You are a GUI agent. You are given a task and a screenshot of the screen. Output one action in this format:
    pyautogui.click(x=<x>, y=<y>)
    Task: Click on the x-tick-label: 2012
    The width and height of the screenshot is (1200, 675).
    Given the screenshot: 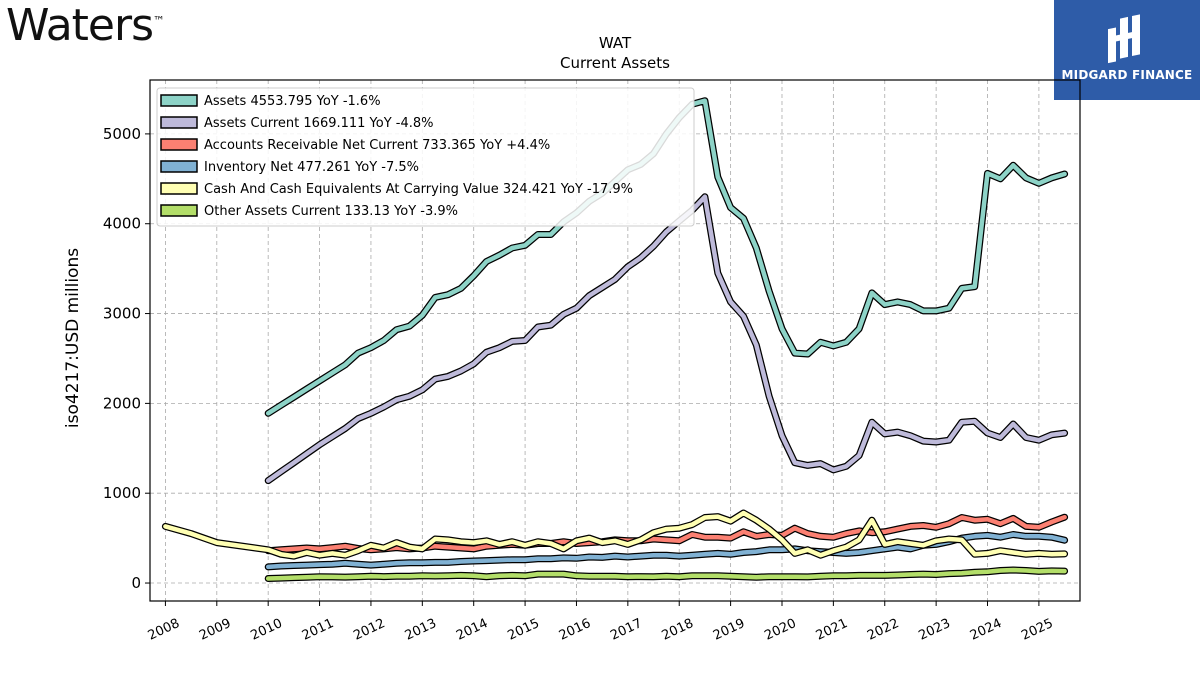 What is the action you would take?
    pyautogui.click(x=369, y=630)
    